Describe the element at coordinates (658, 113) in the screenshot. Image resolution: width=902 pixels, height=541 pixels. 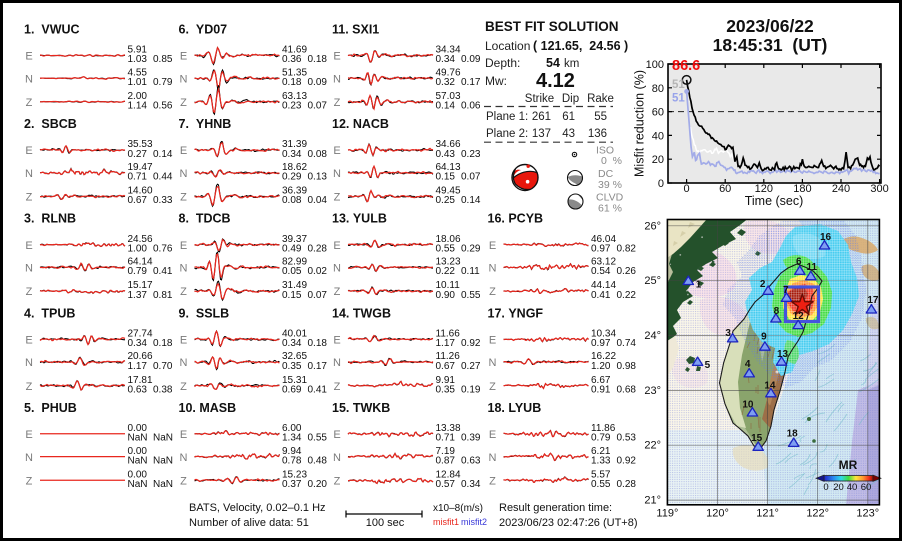
I see `svg-text: 60` at that location.